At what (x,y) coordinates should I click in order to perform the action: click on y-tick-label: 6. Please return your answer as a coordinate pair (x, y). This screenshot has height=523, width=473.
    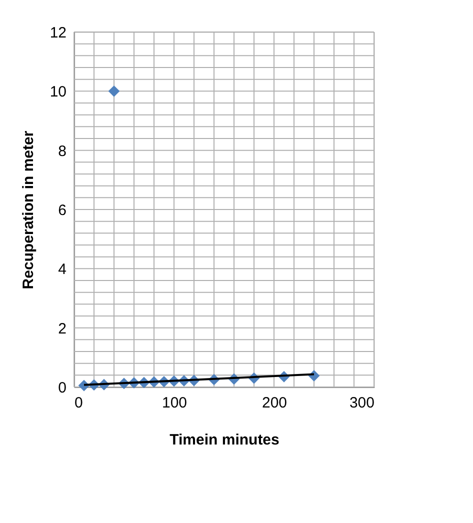
    Looking at the image, I should click on (62, 210).